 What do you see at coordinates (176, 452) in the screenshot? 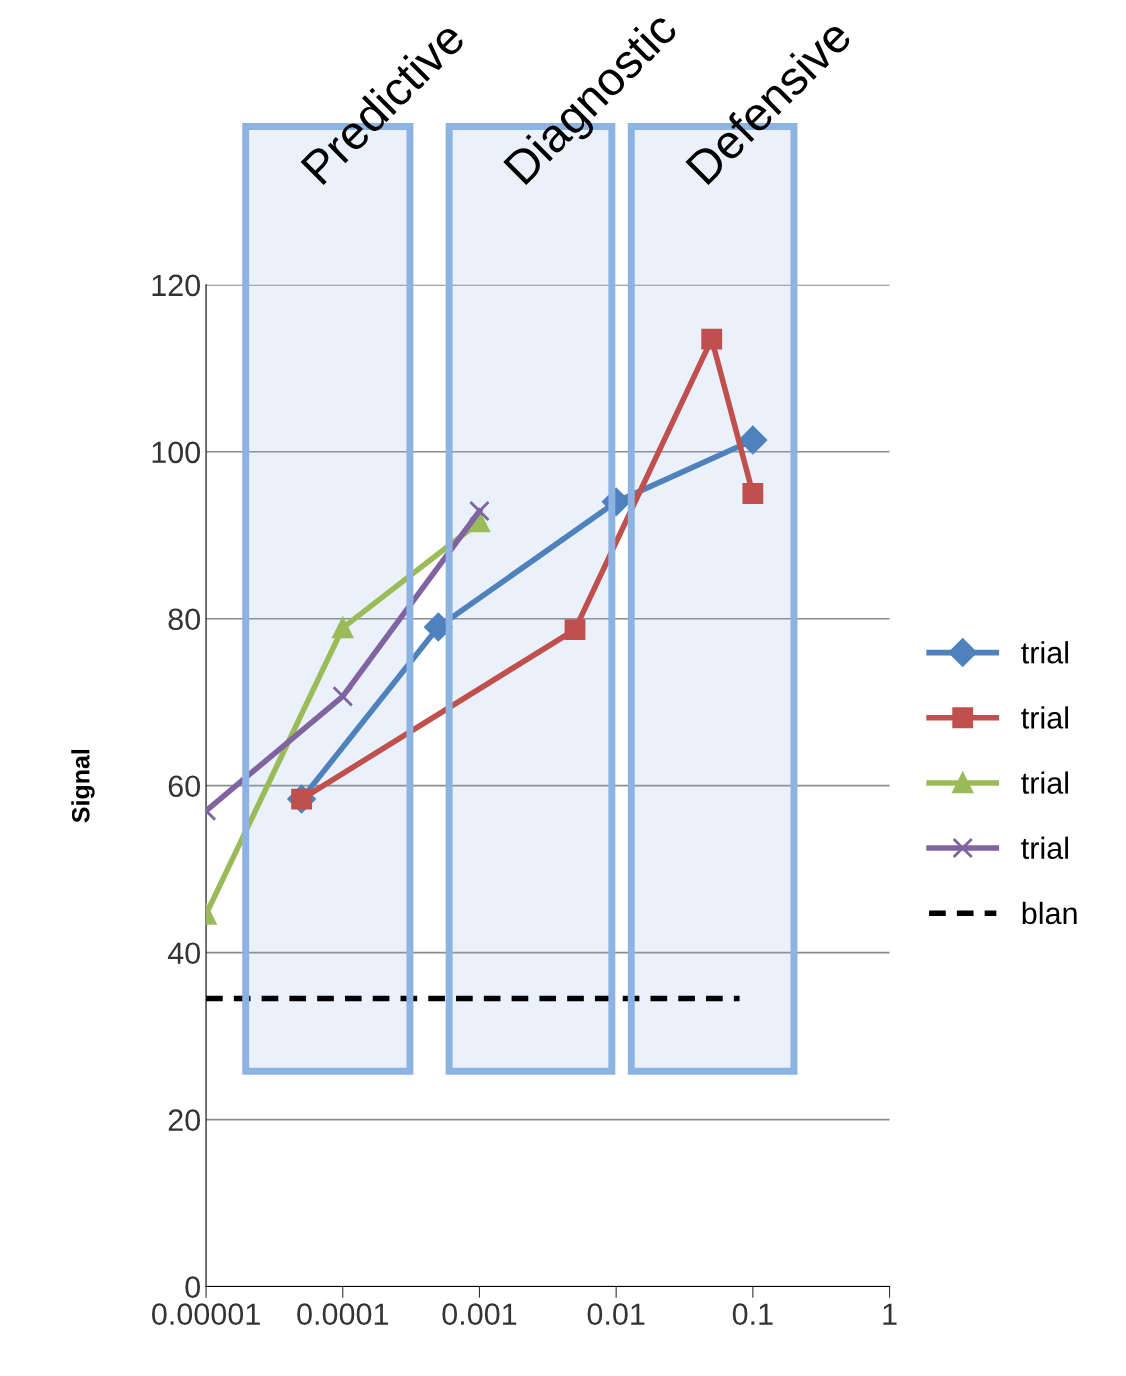
I see `y-tick-label: 100` at bounding box center [176, 452].